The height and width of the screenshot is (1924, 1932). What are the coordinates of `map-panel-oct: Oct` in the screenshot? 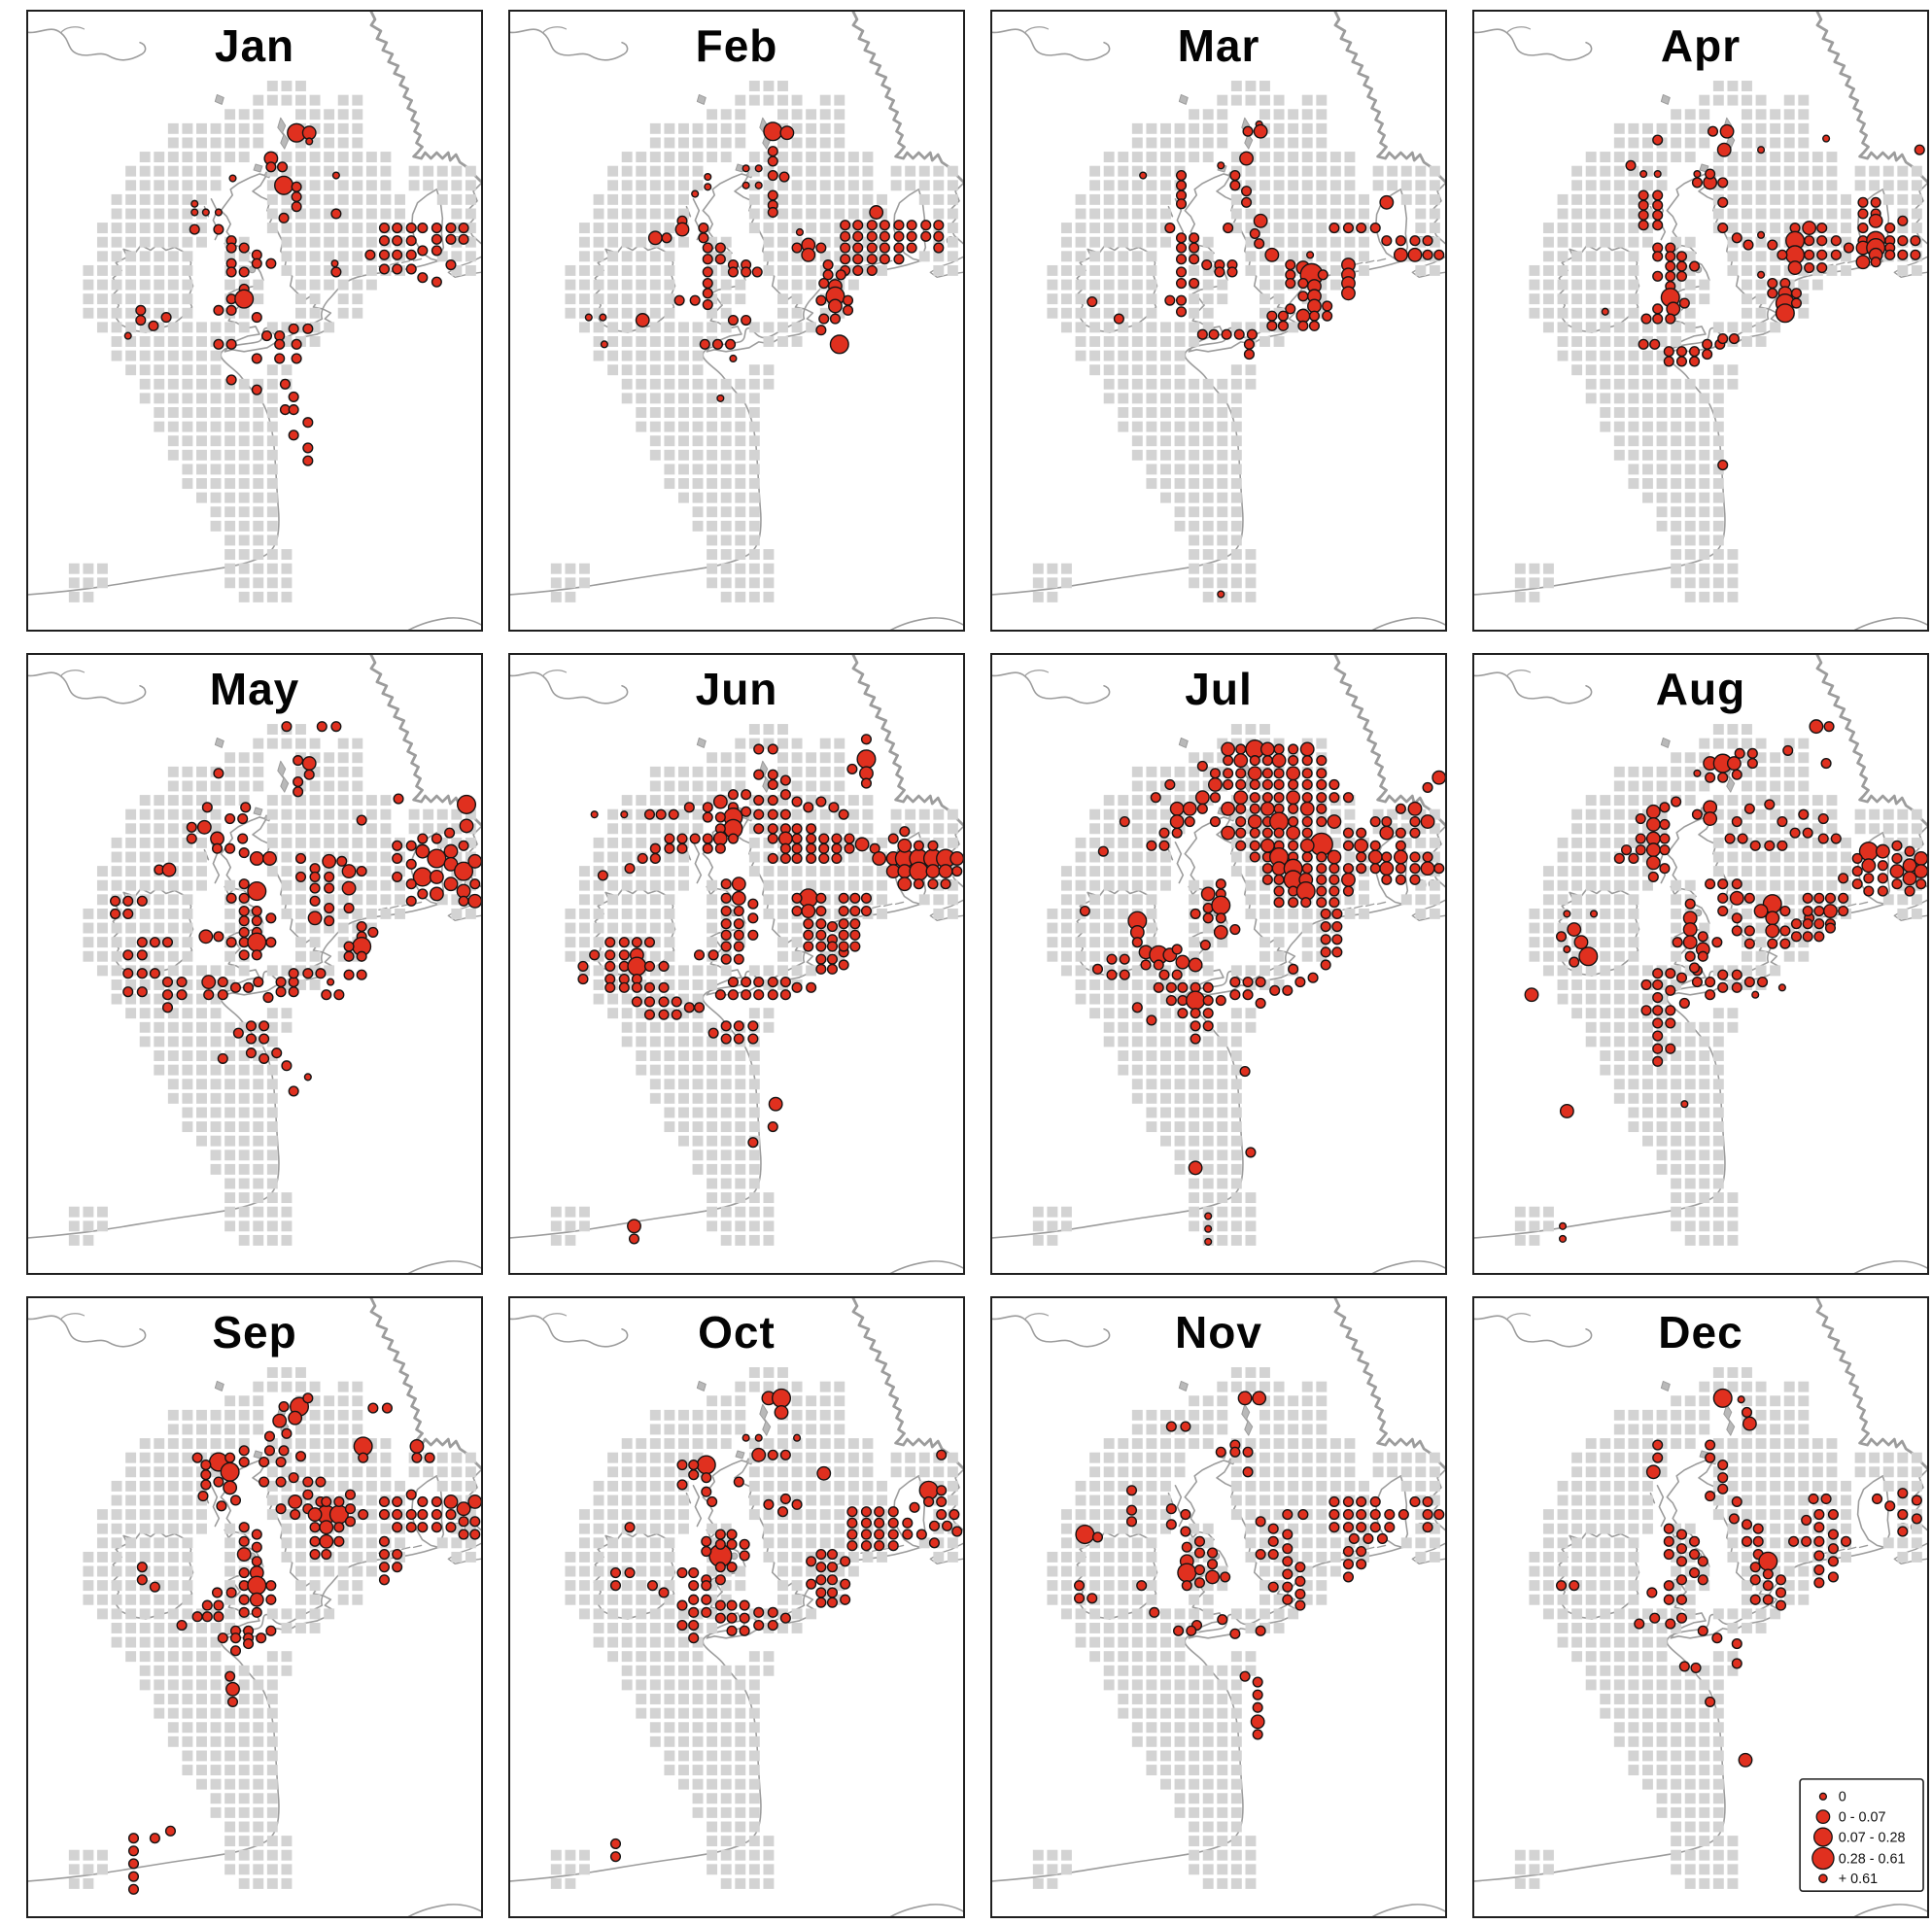 It's located at (736, 1607).